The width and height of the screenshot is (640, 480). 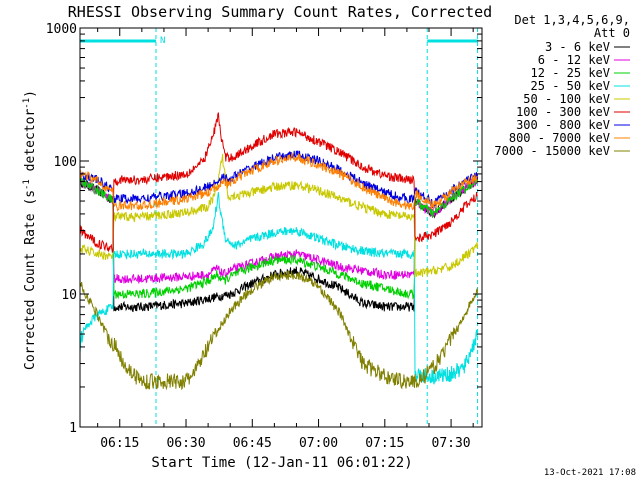 What do you see at coordinates (612, 33) in the screenshot?
I see `legend-header-2: Att 0` at bounding box center [612, 33].